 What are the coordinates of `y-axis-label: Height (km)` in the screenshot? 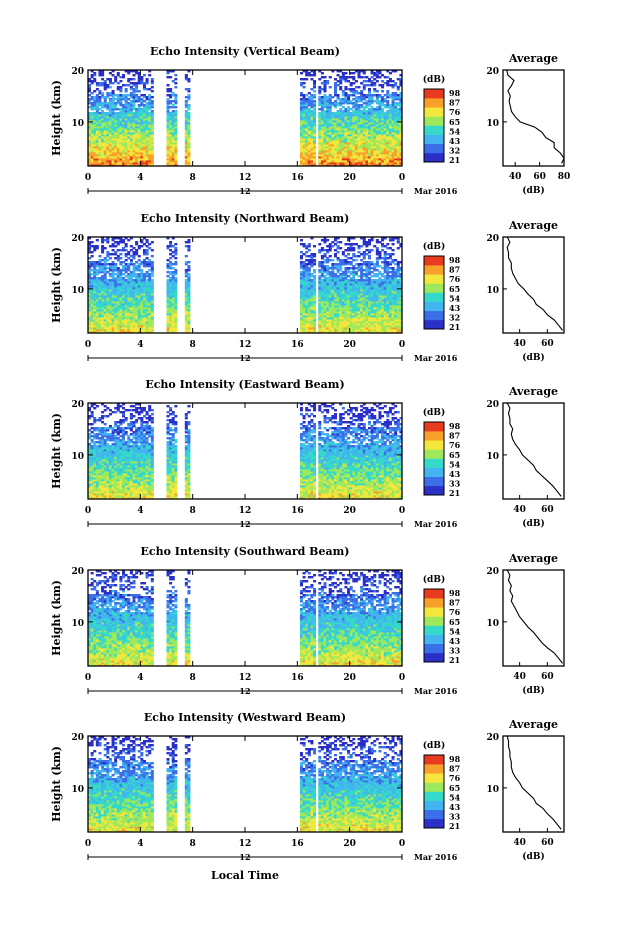 It's located at (56, 118).